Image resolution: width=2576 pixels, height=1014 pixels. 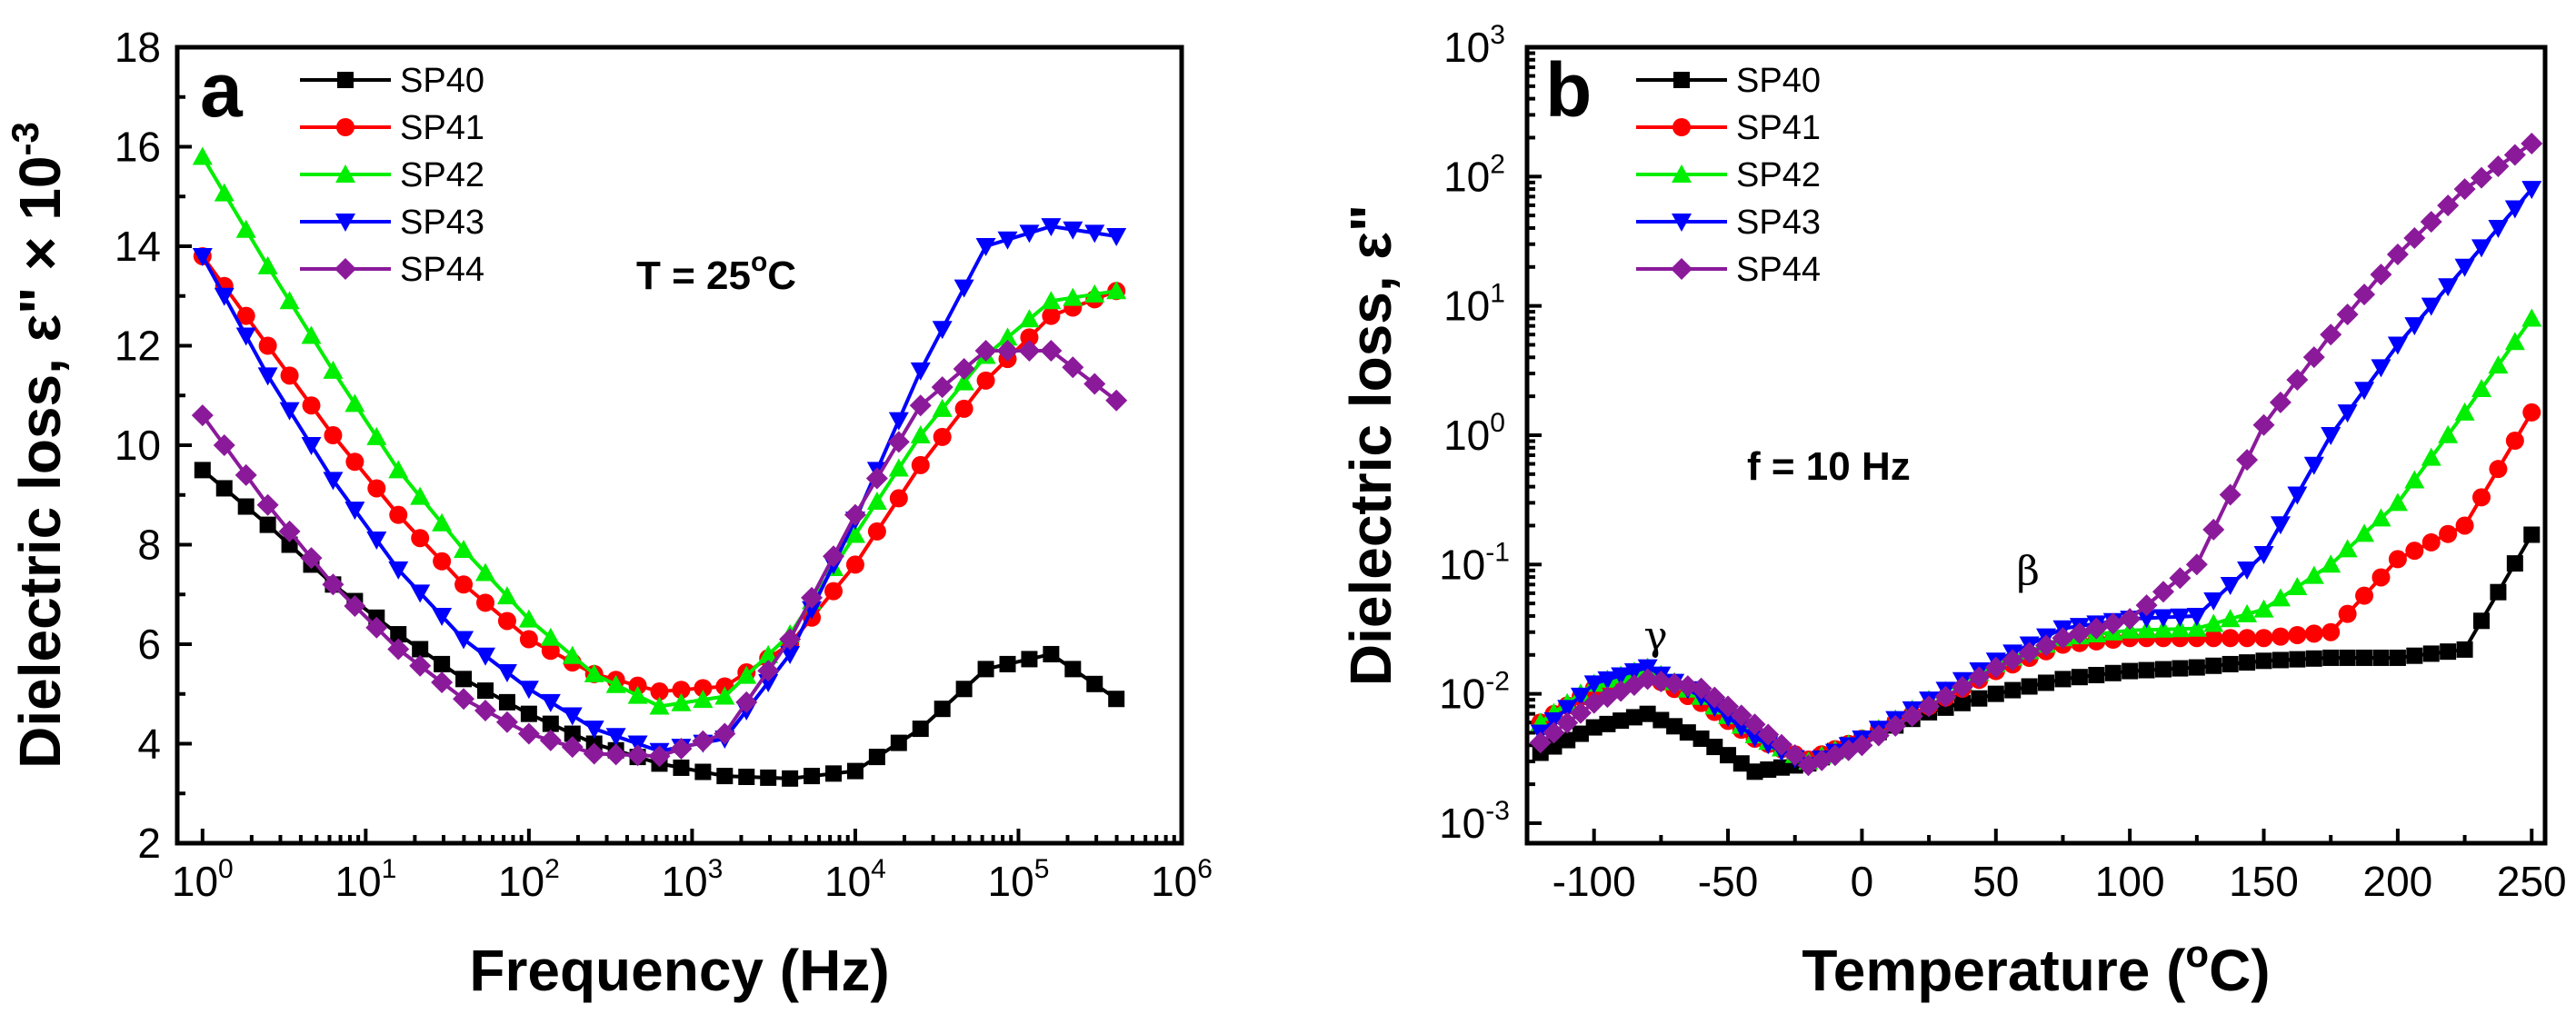 I want to click on y-tick-label-b: 10⁰, so click(x=1474, y=433).